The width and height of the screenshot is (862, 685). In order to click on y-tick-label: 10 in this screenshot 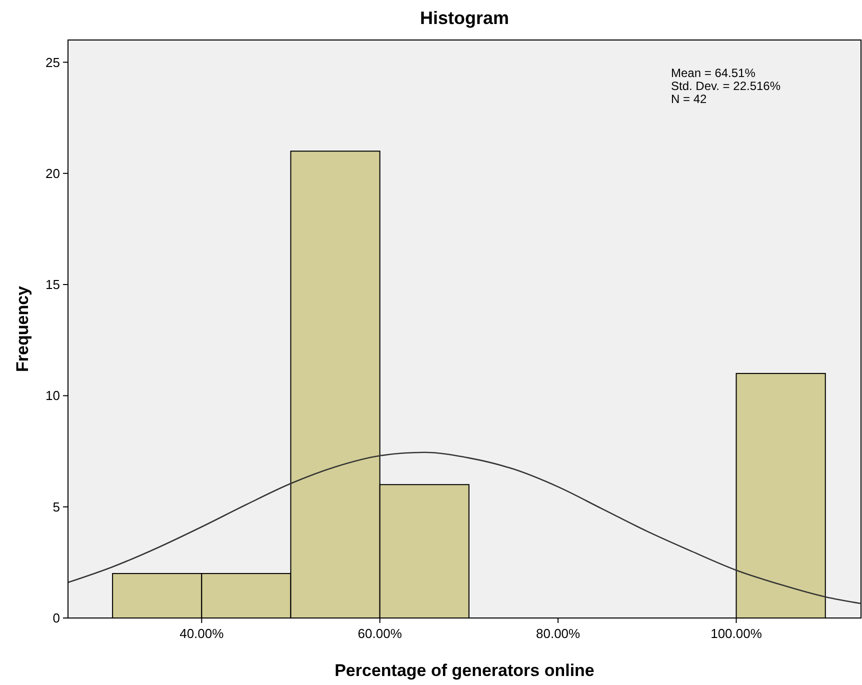, I will do `click(53, 396)`.